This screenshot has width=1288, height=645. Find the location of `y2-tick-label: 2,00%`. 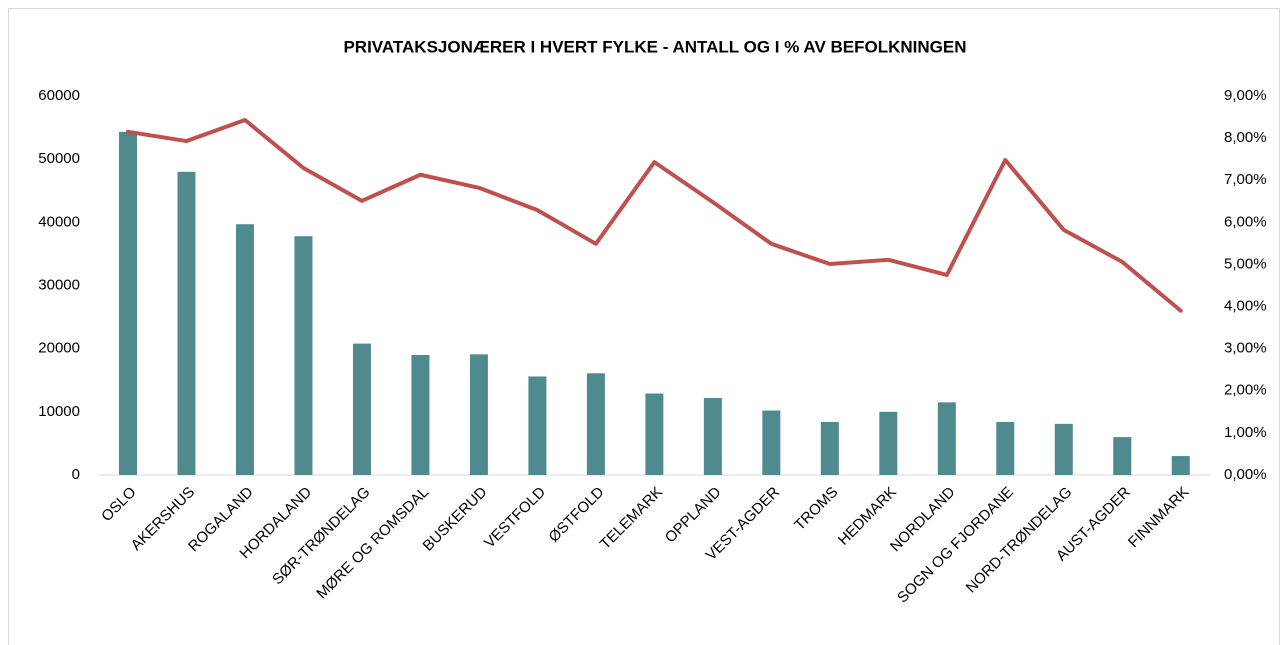

y2-tick-label: 2,00% is located at coordinates (1245, 390).